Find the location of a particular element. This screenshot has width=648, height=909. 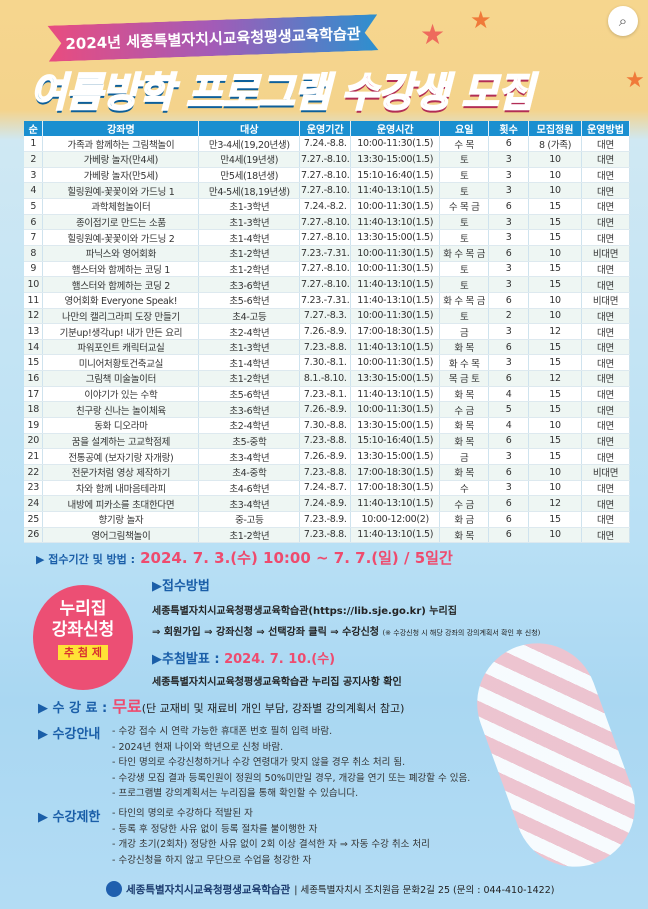

page-title: 여름방학 프로그램 수강생 모집 is located at coordinates (282, 89).